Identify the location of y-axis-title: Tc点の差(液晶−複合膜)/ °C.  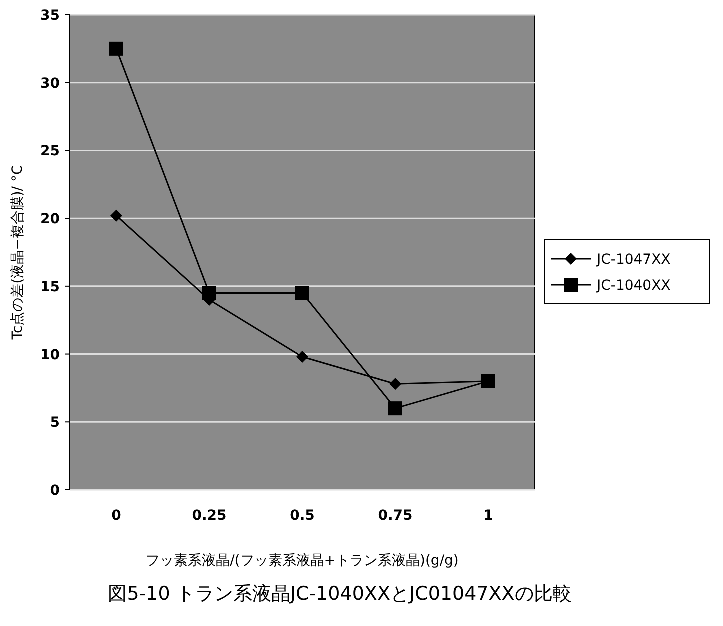
(18, 253).